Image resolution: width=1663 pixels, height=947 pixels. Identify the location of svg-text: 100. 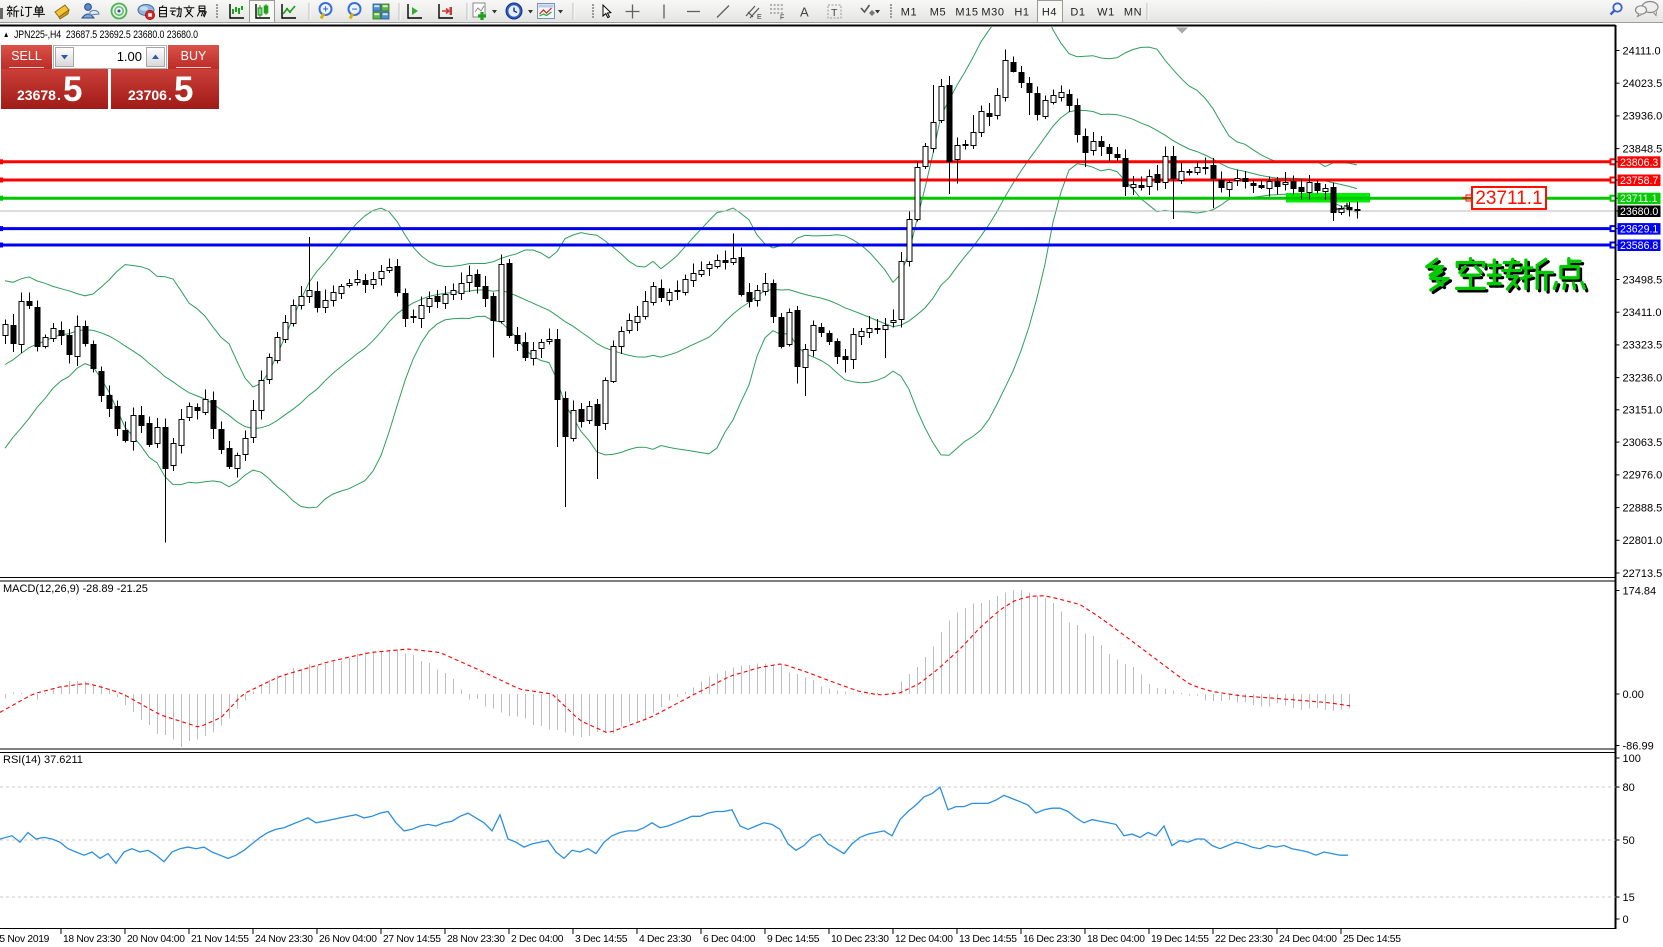
(1632, 759).